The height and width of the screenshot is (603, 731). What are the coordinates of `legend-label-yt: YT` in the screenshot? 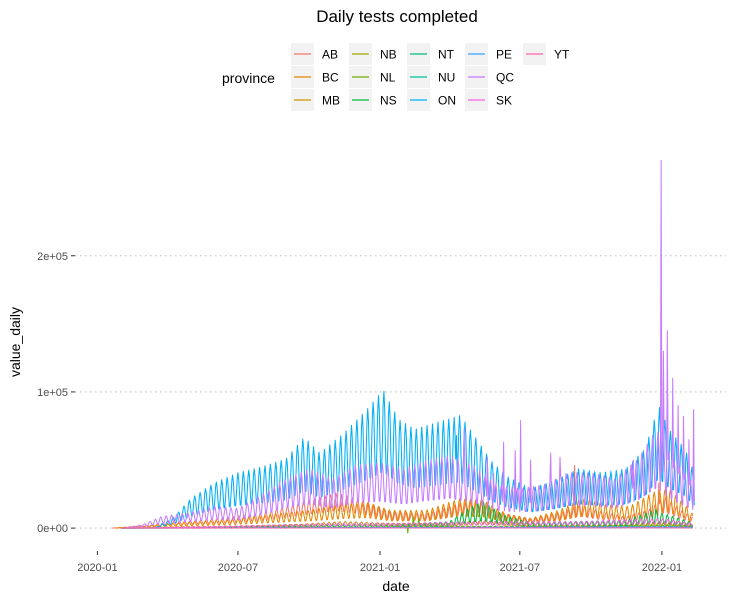 It's located at (562, 55).